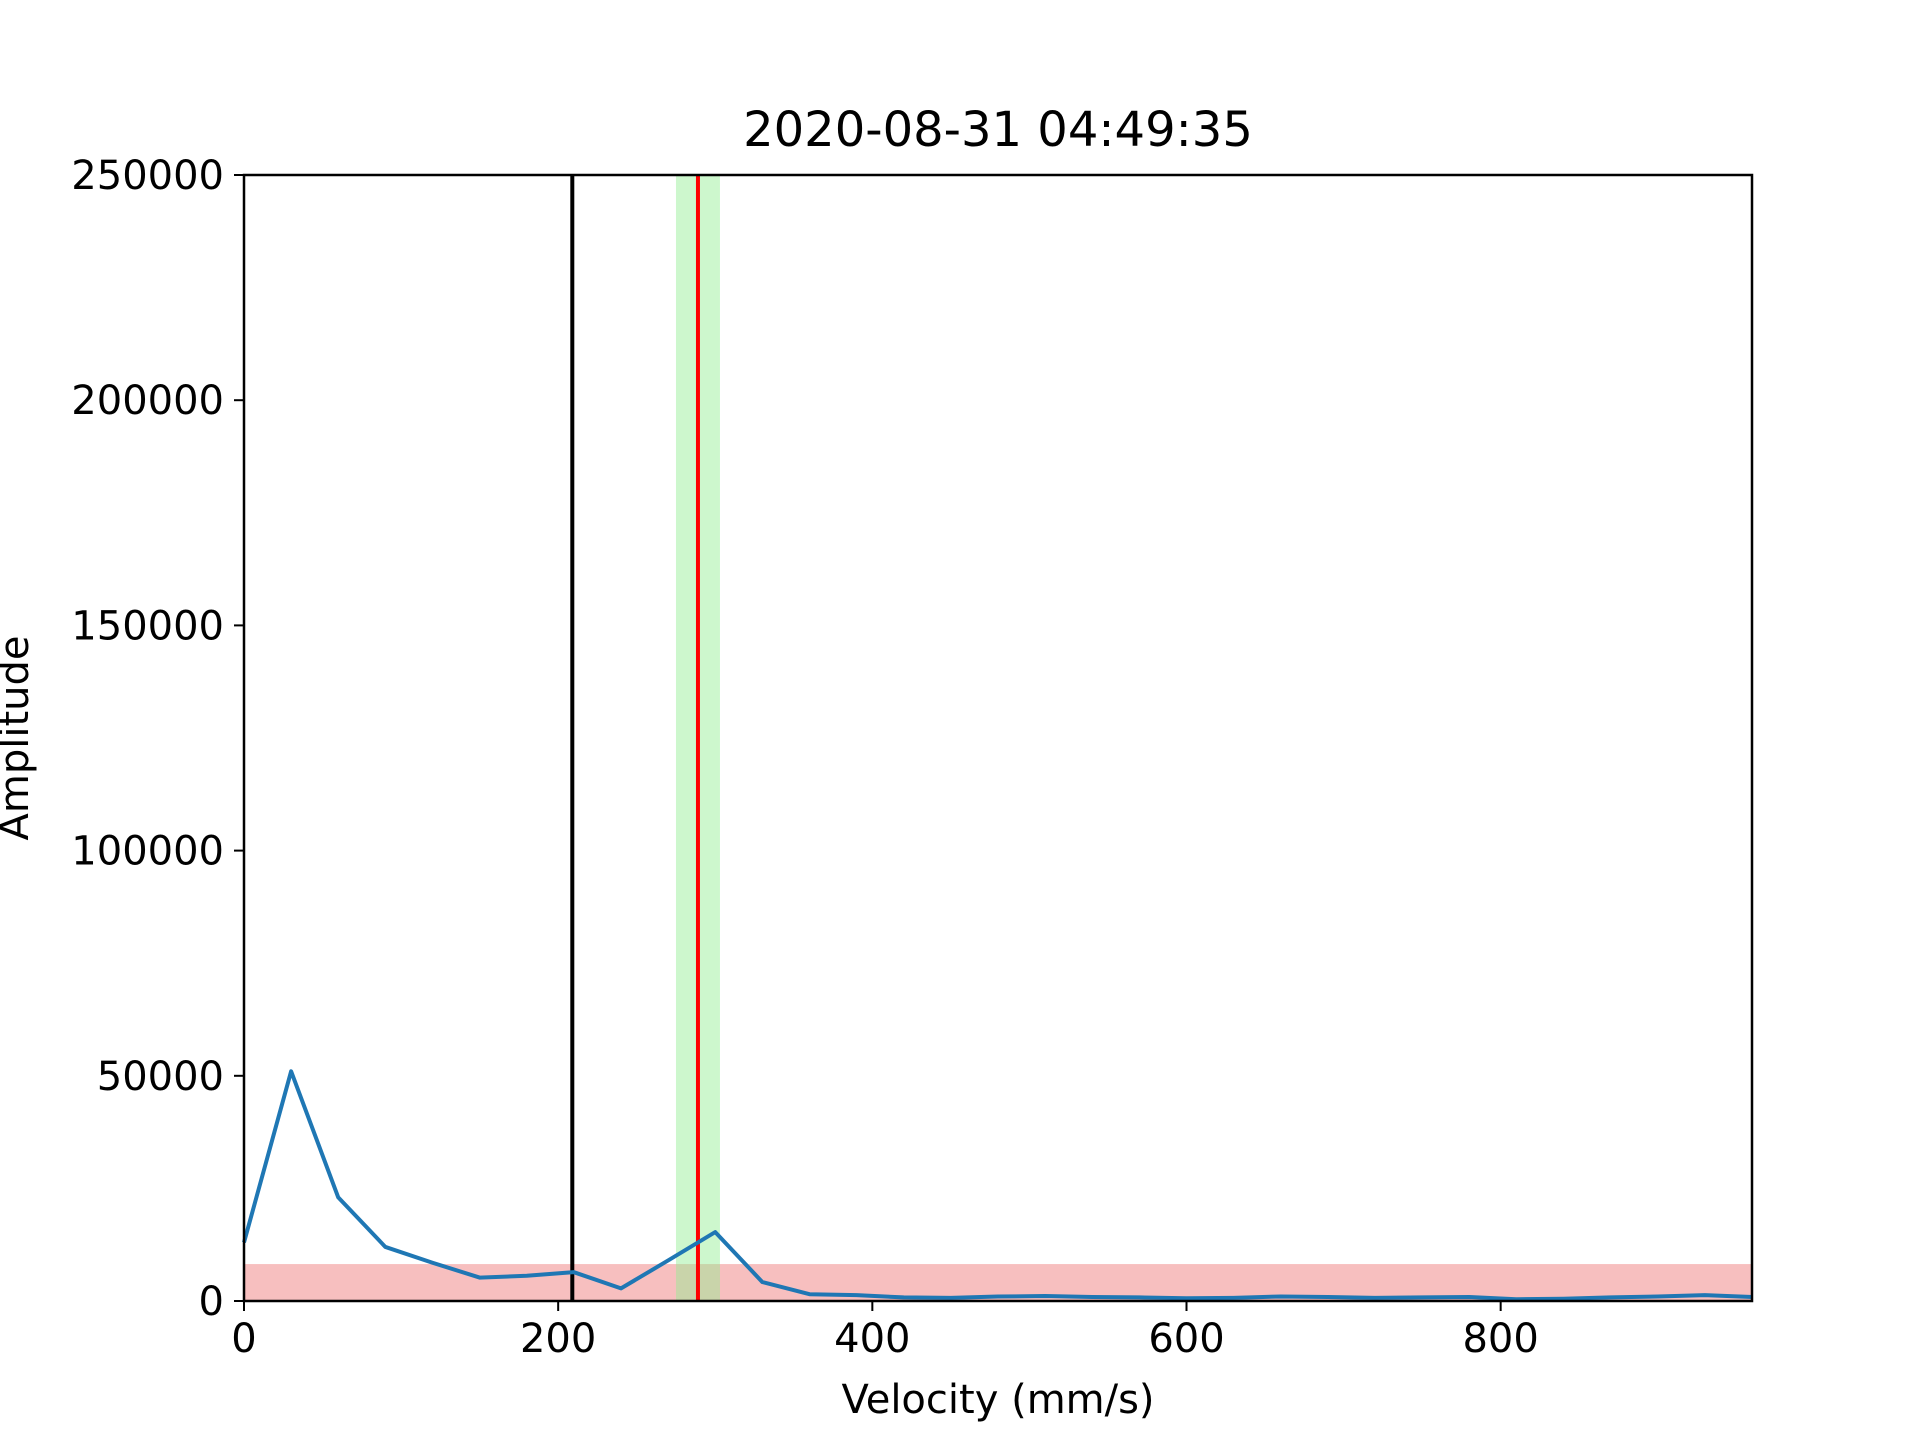 This screenshot has width=1920, height=1440. I want to click on y-axis-label: Amplitude, so click(19, 738).